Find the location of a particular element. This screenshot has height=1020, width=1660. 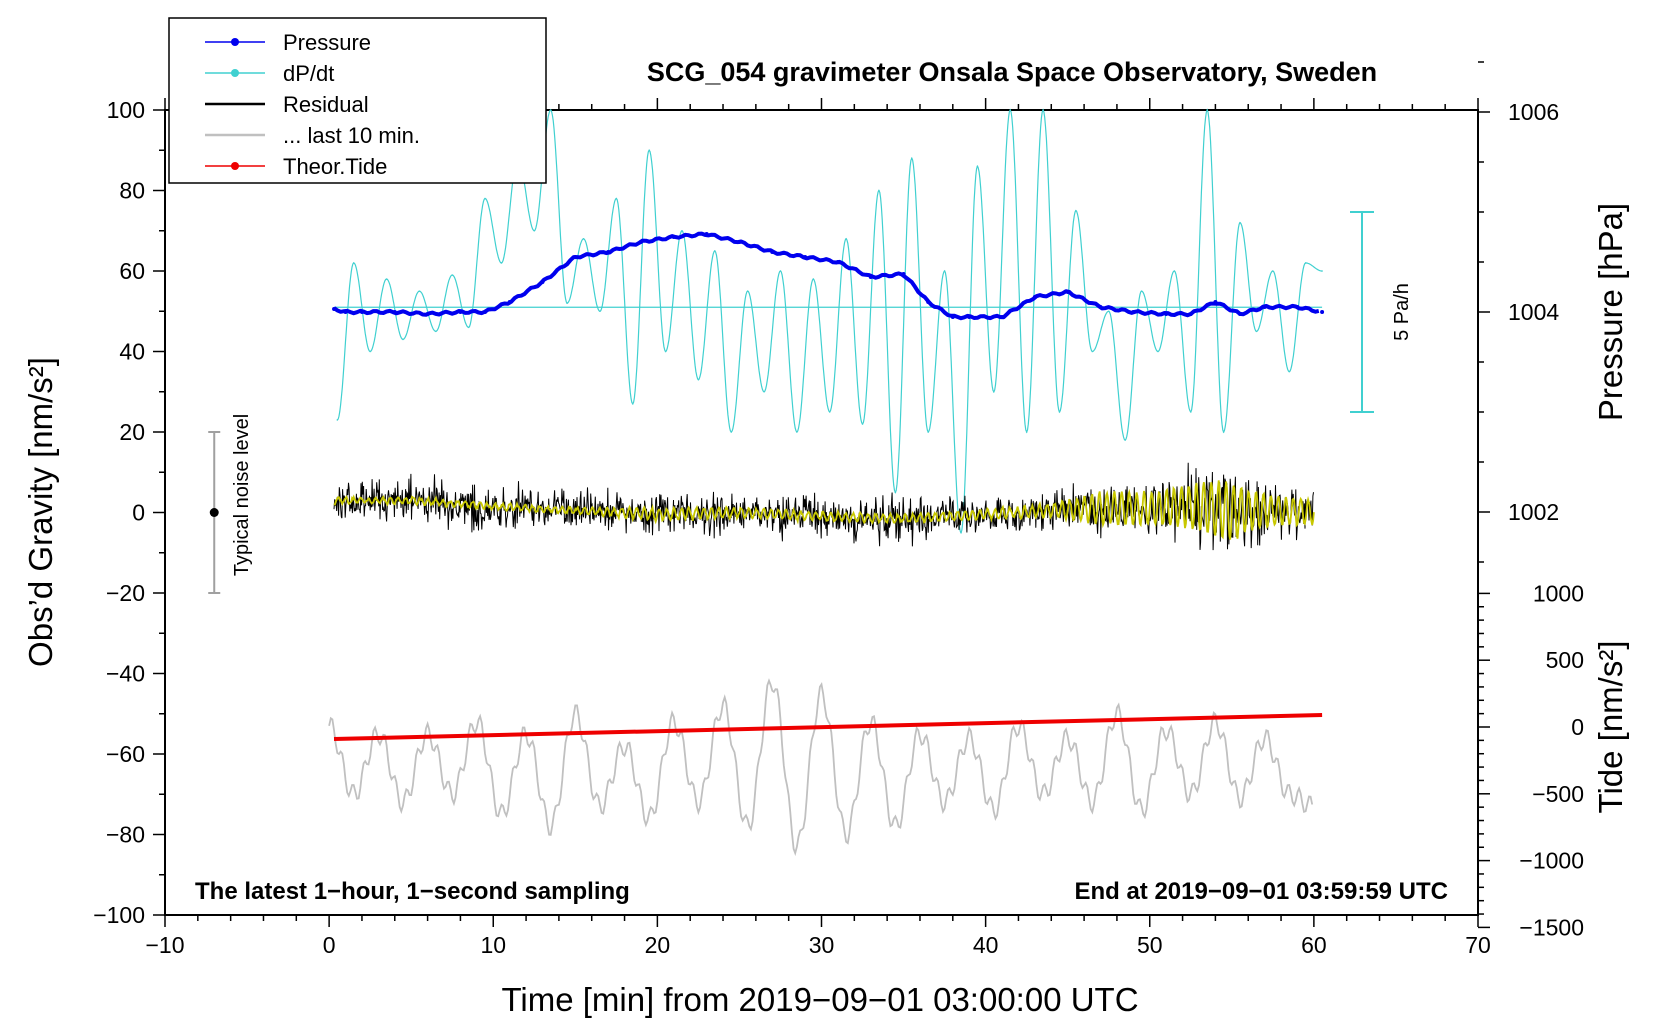

y-tick-label: −60 is located at coordinates (125, 754).